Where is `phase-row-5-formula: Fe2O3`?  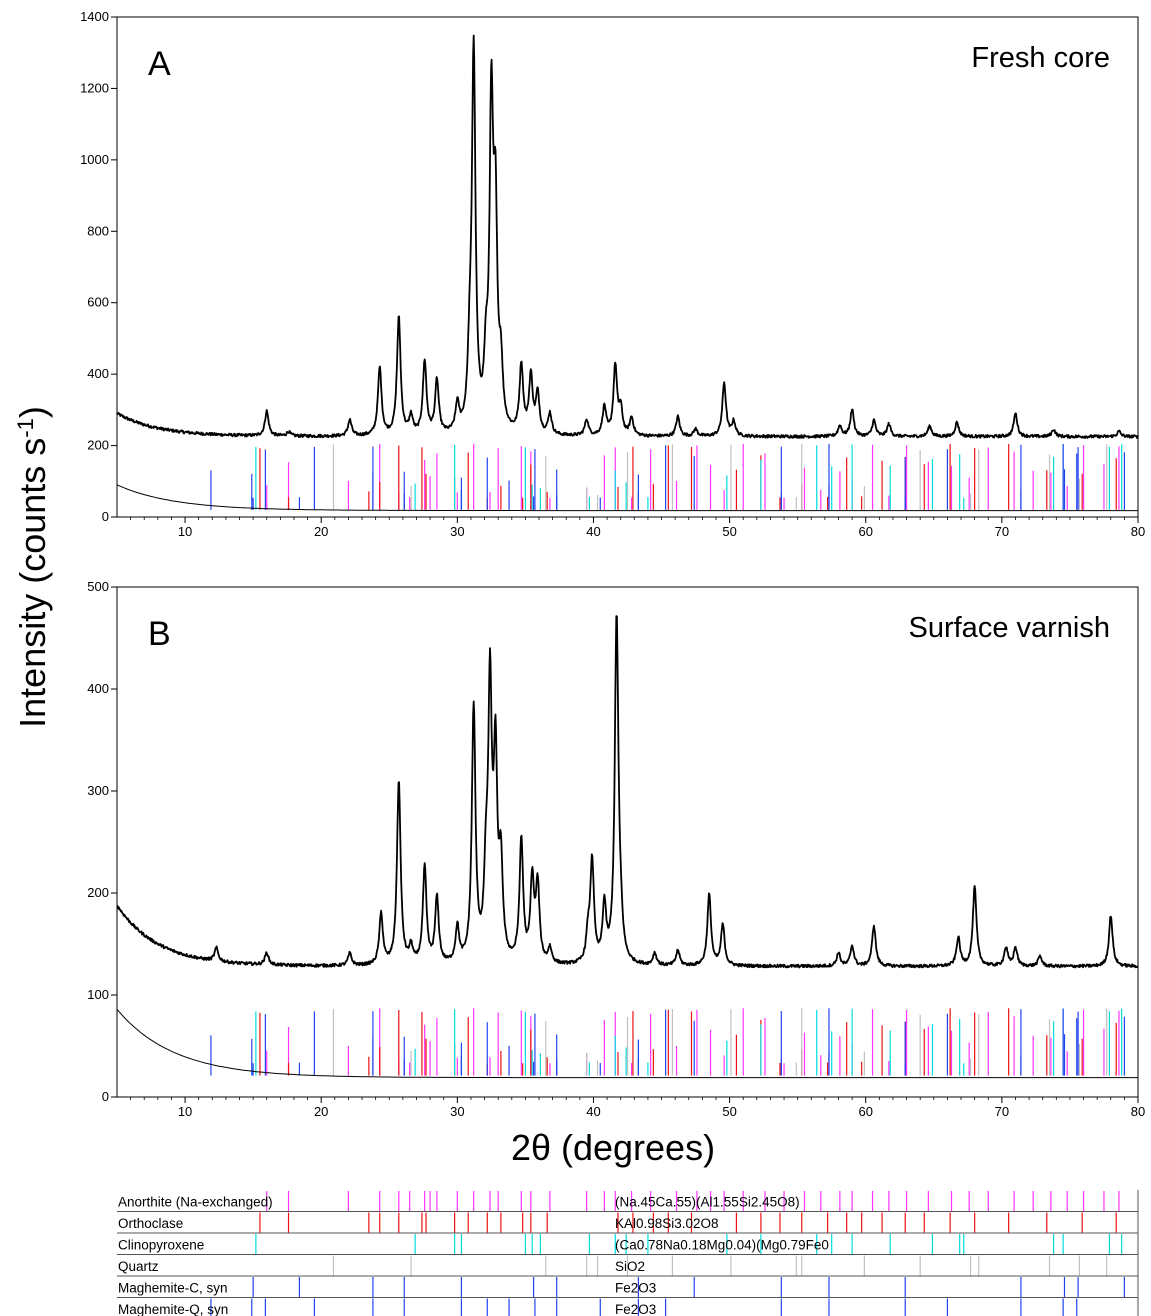
phase-row-5-formula: Fe2O3 is located at coordinates (635, 1309).